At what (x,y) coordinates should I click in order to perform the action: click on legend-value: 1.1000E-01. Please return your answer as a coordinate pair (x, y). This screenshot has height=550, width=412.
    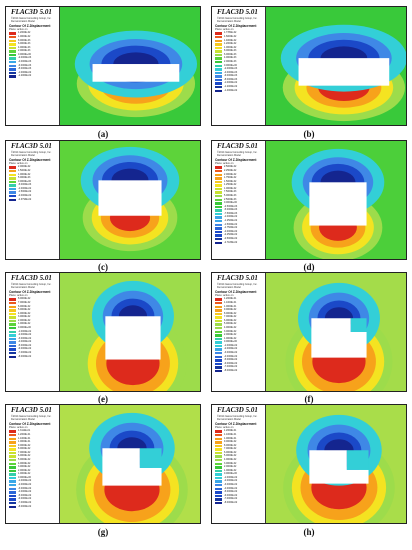
    Looking at the image, I should click on (230, 434).